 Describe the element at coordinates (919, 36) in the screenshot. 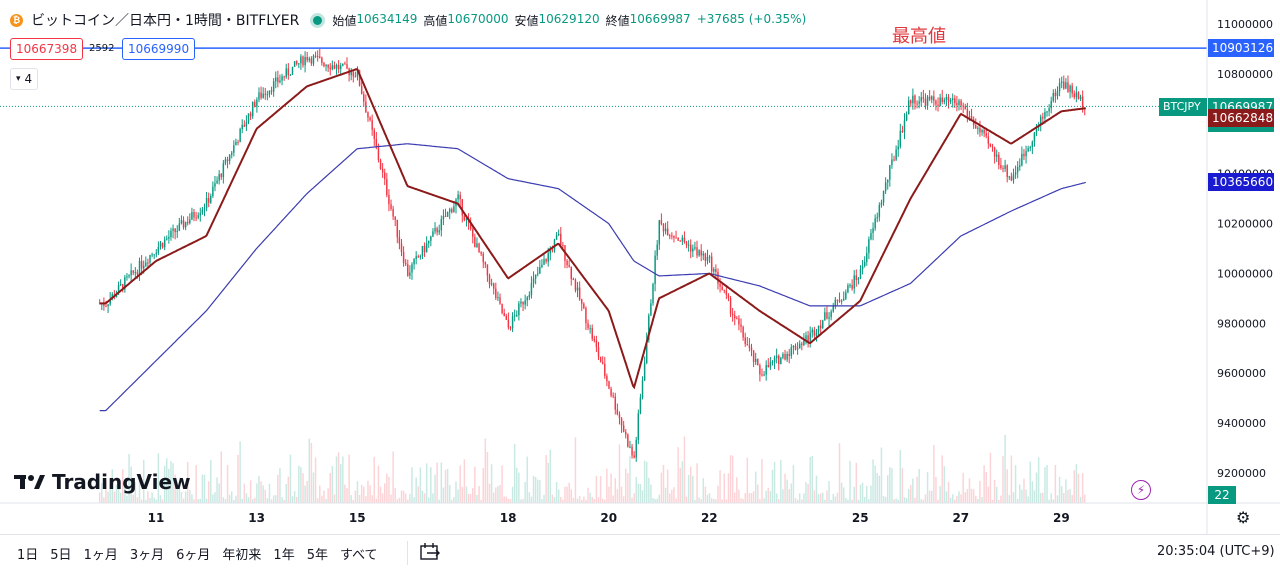

I see `ath-annotation: 最高値` at that location.